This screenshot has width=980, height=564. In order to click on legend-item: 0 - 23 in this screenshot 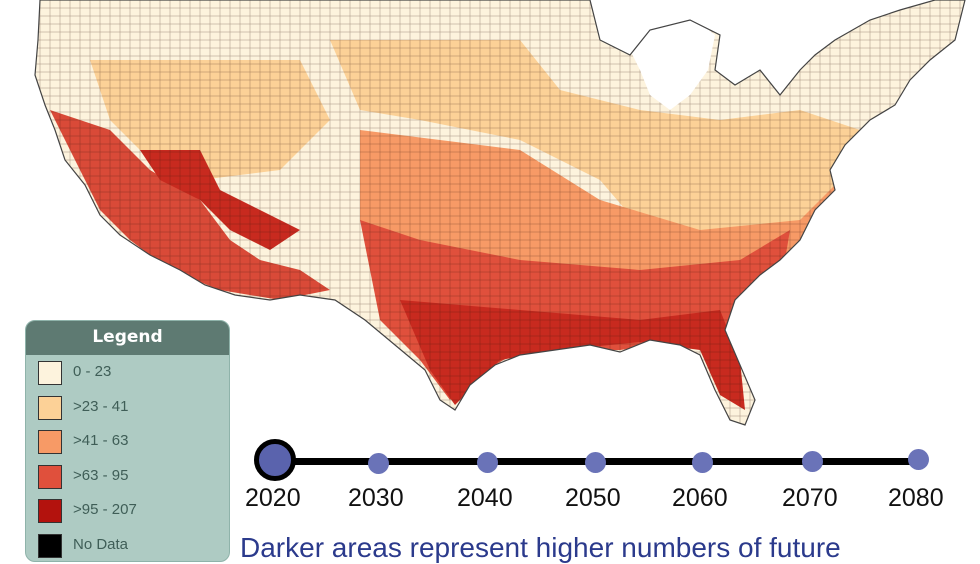, I will do `click(127, 372)`.